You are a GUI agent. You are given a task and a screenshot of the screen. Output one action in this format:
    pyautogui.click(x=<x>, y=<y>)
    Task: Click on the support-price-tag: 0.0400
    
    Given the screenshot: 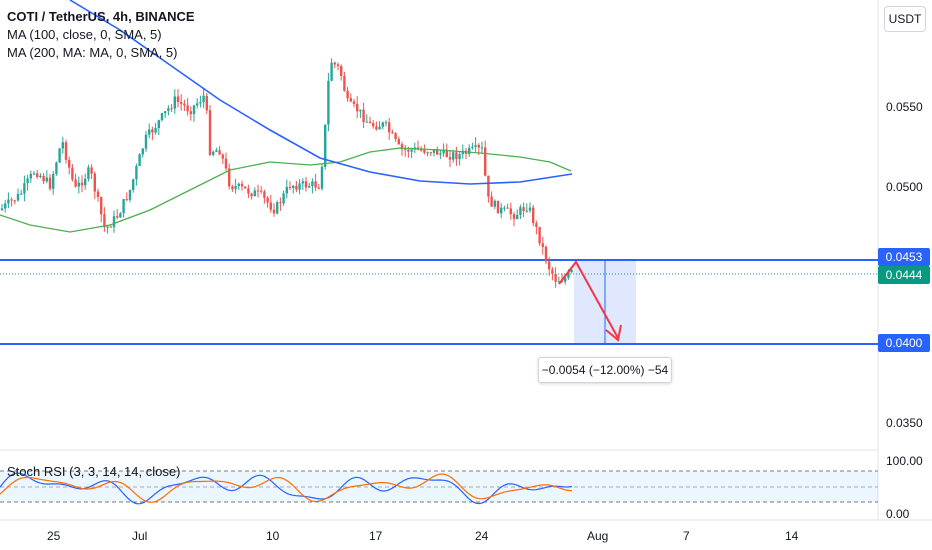 What is the action you would take?
    pyautogui.click(x=904, y=343)
    